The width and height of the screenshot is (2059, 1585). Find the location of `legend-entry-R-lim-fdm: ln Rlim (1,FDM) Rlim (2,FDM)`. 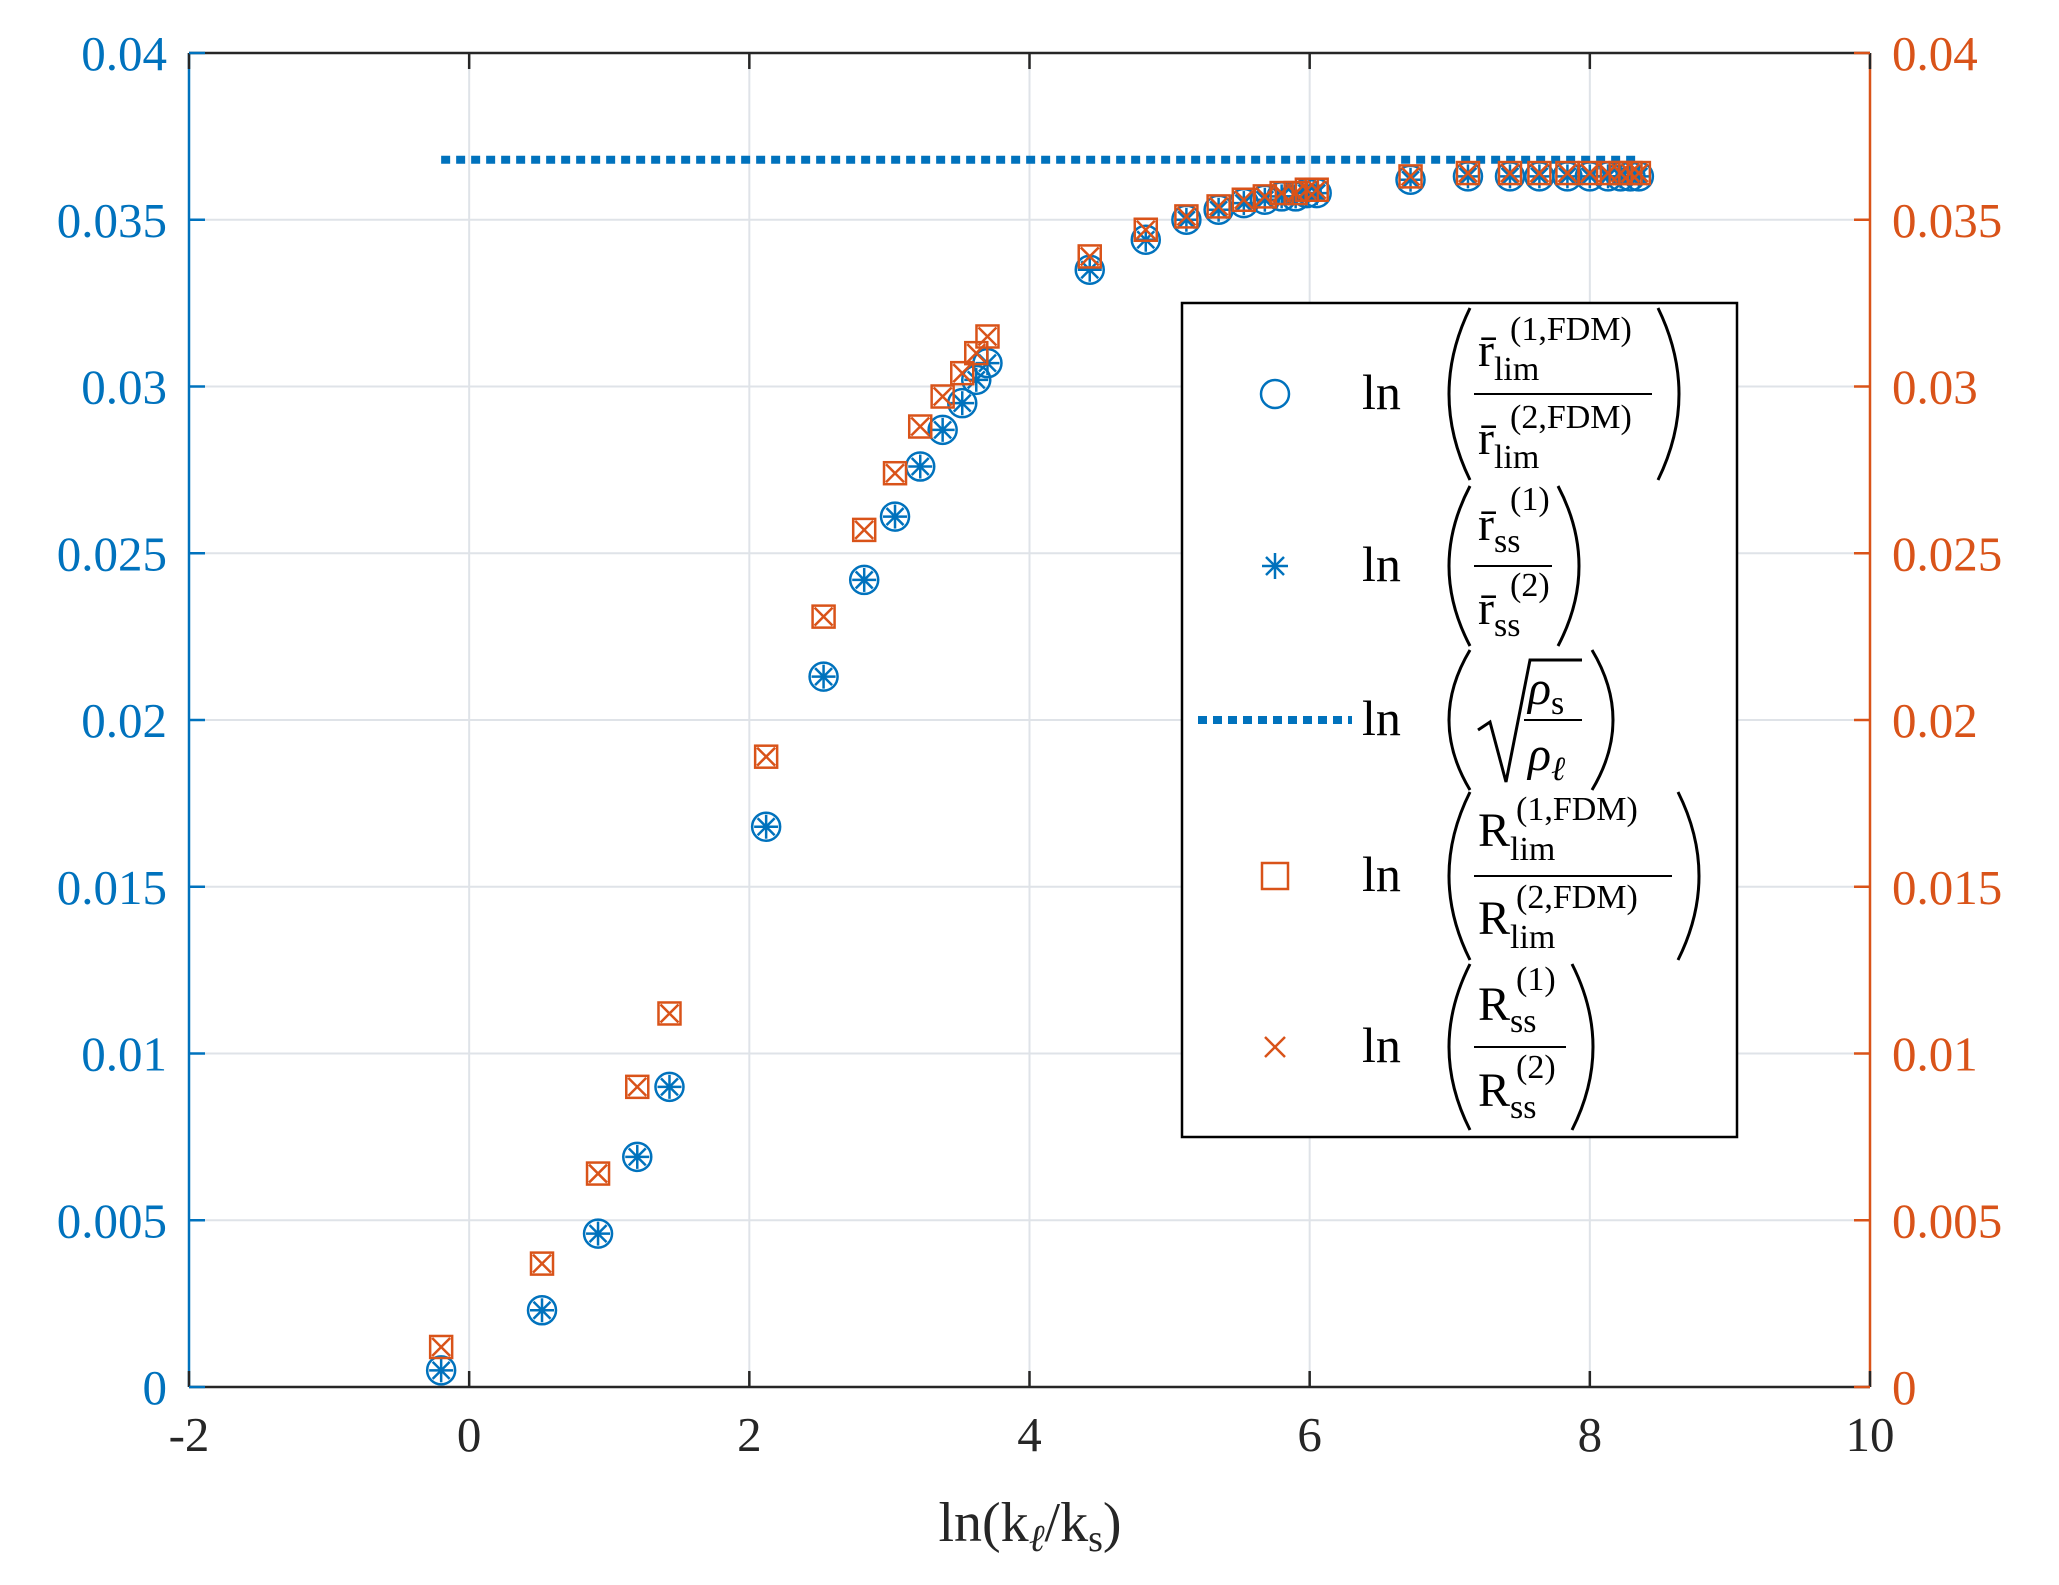

legend-entry-R-lim-fdm: ln Rlim (1,FDM) Rlim (2,FDM) is located at coordinates (1480, 876).